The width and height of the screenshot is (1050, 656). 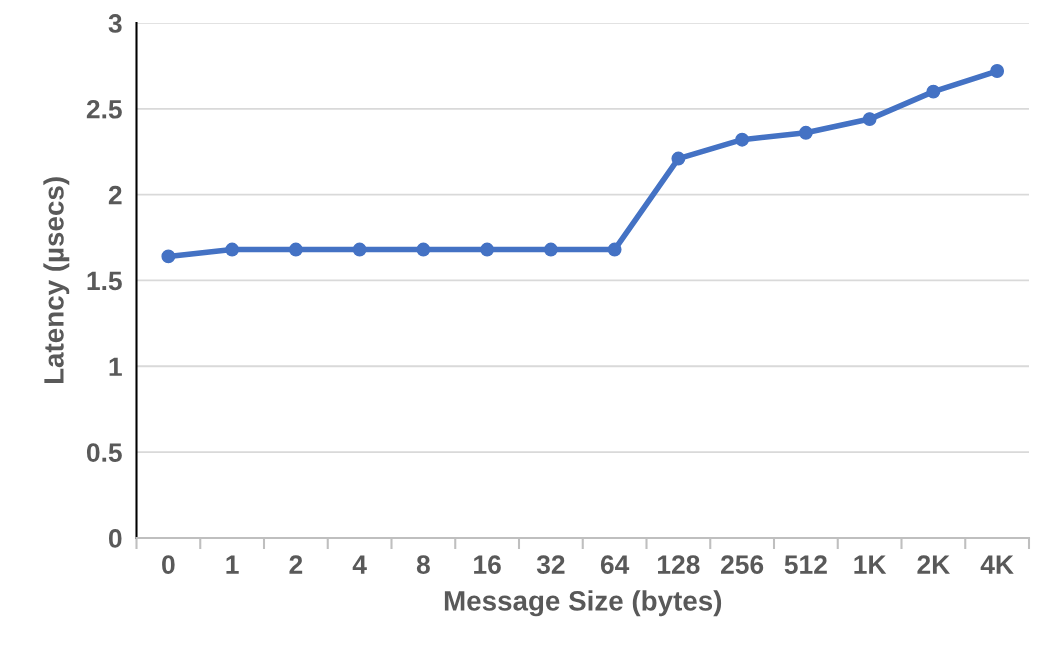 I want to click on x-tick-label: 4, so click(x=359, y=564).